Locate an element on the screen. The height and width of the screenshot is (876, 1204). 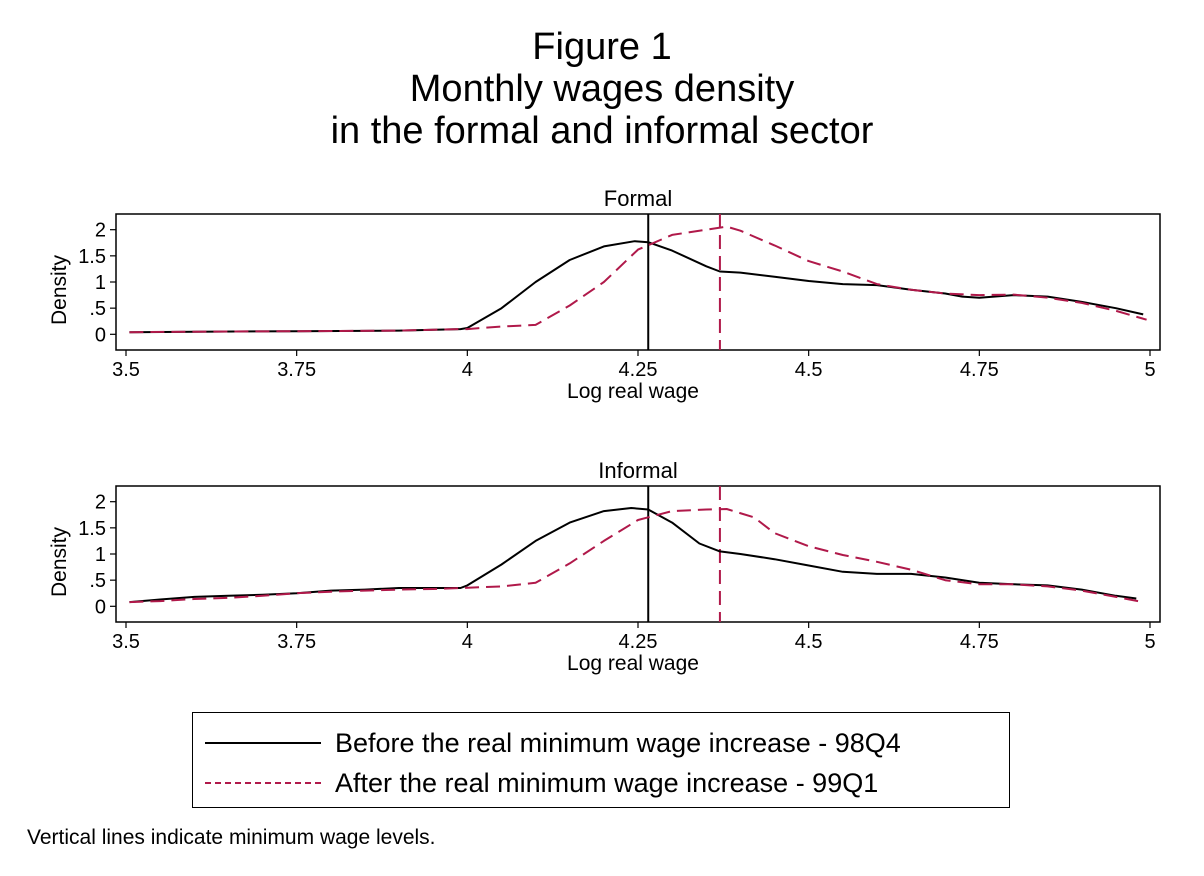
figure-title-line-1: Figure 1 is located at coordinates (602, 47).